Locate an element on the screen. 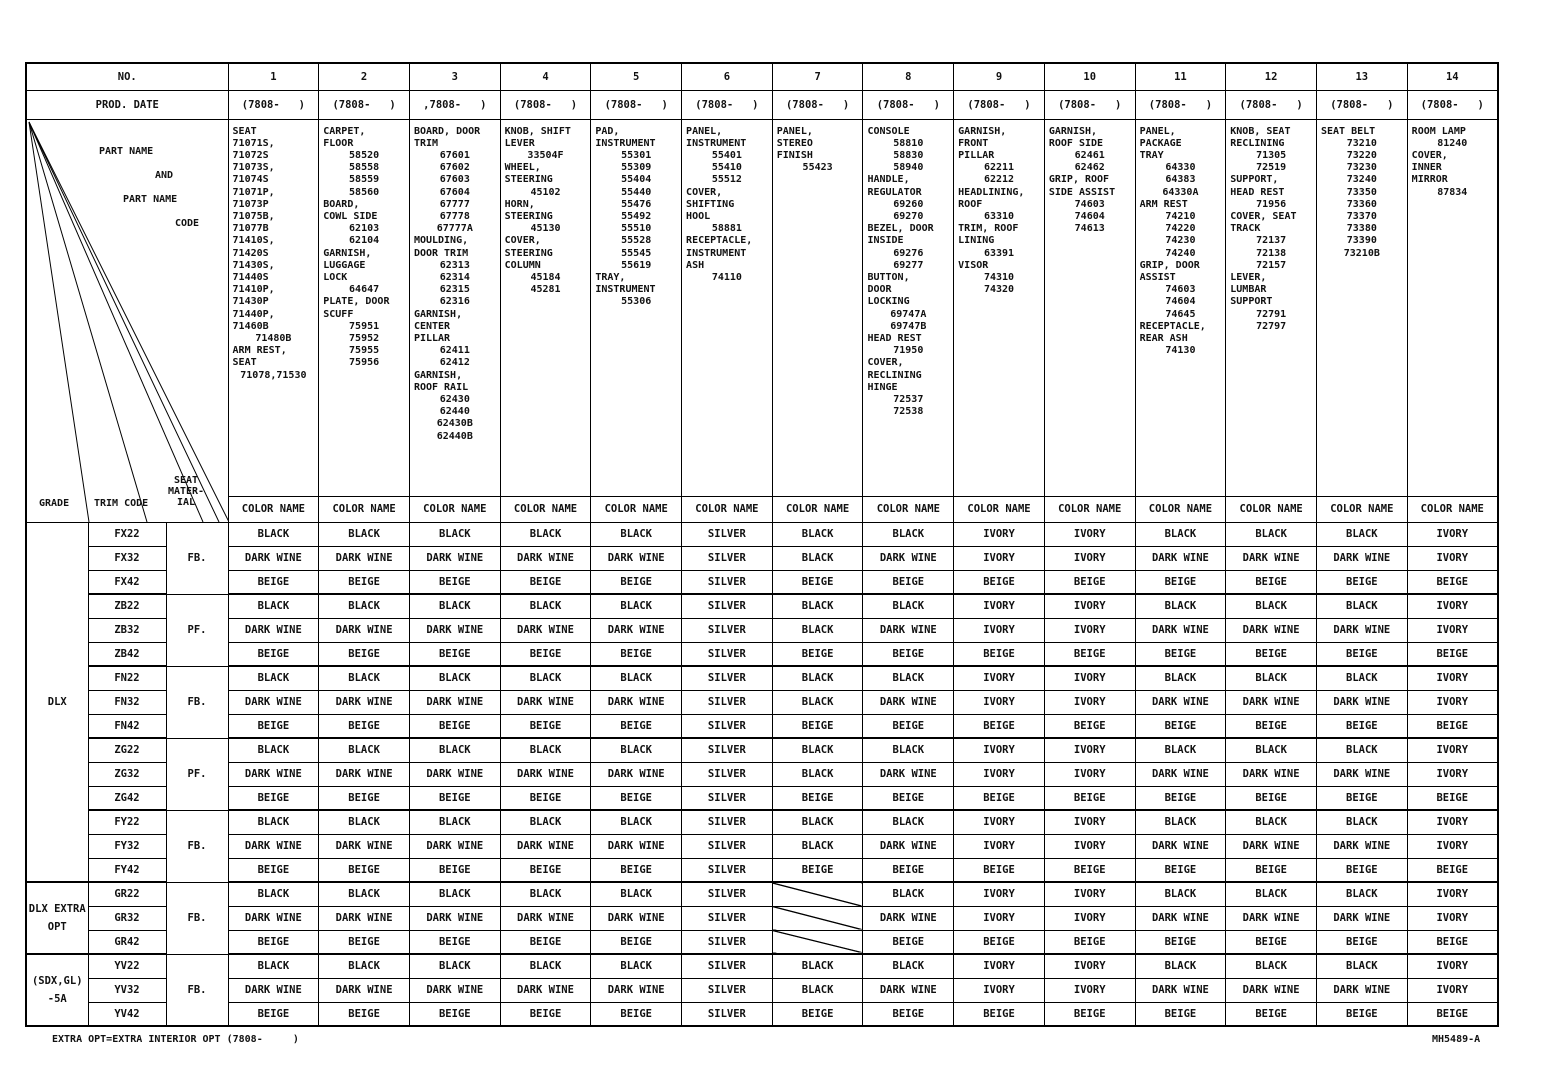  part-line: 45281 is located at coordinates (545, 290).